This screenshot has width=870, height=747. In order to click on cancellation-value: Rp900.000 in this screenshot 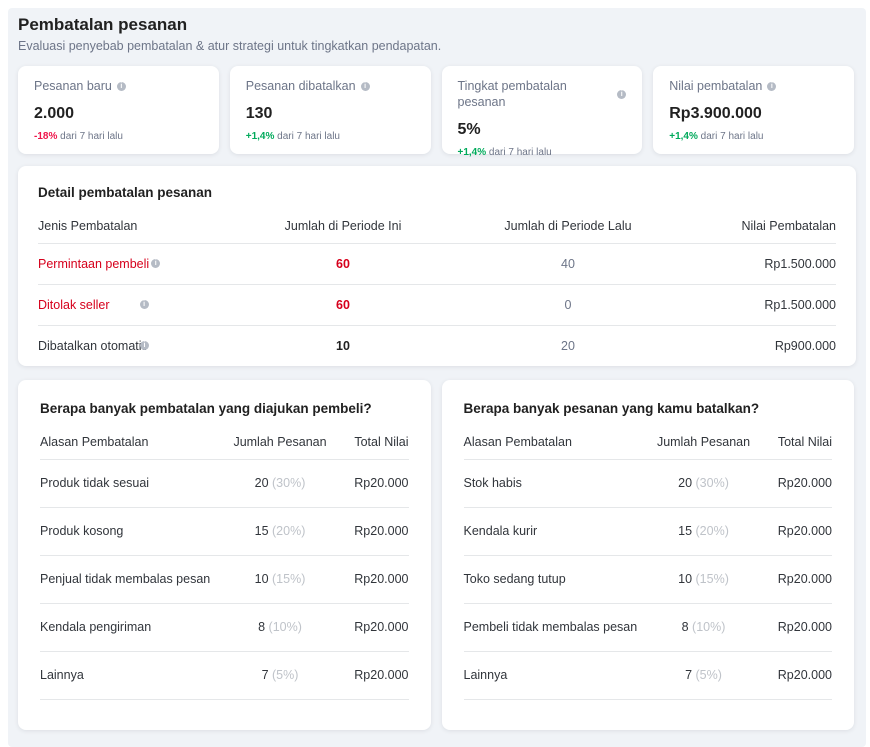, I will do `click(805, 345)`.